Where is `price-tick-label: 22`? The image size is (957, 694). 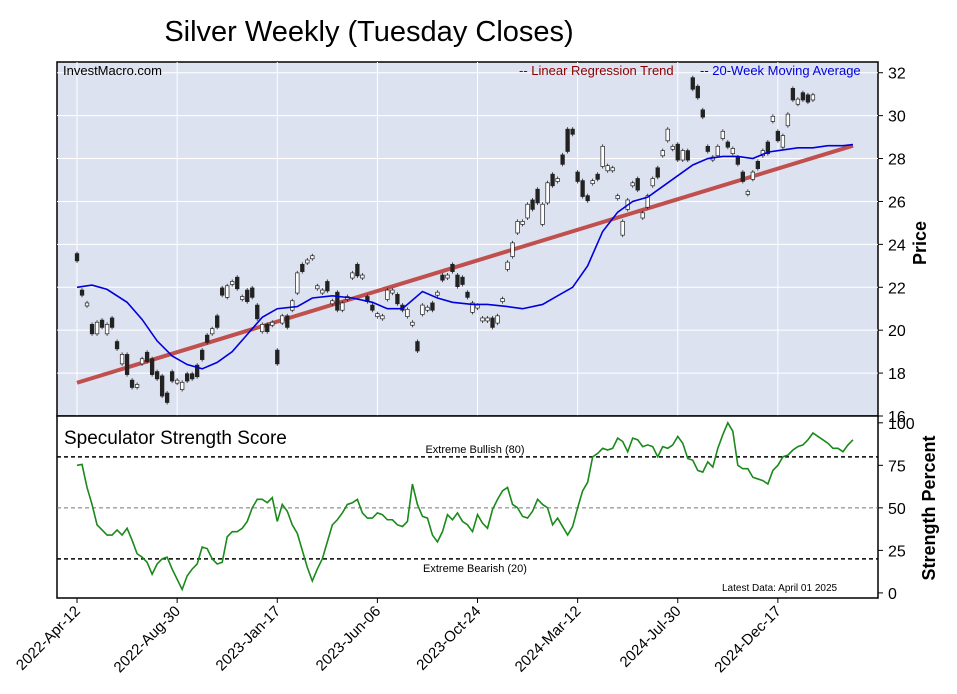 price-tick-label: 22 is located at coordinates (897, 288).